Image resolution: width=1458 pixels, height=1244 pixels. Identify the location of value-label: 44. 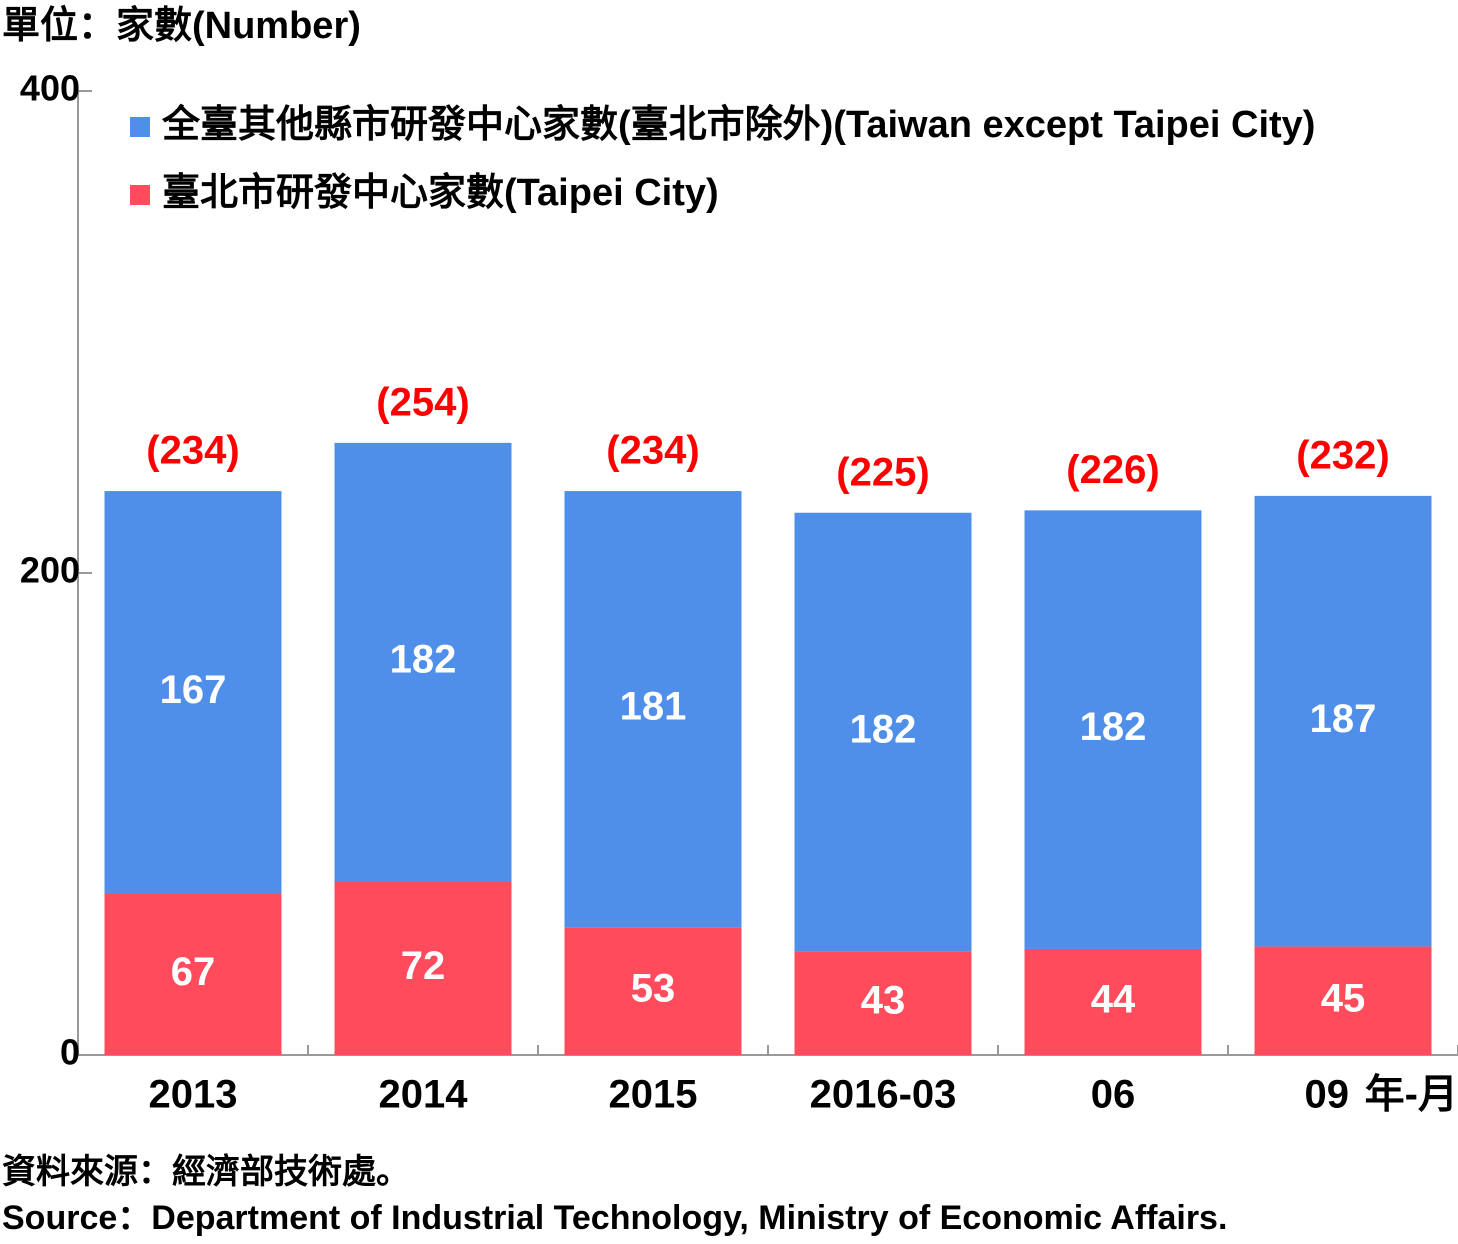
(1113, 1000).